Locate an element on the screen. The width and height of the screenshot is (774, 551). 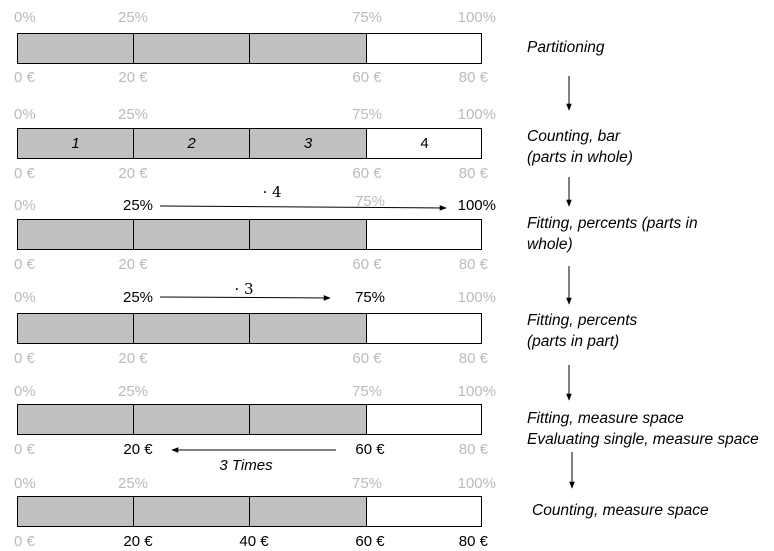
step-line: Fitting, percents (parts in is located at coordinates (612, 223).